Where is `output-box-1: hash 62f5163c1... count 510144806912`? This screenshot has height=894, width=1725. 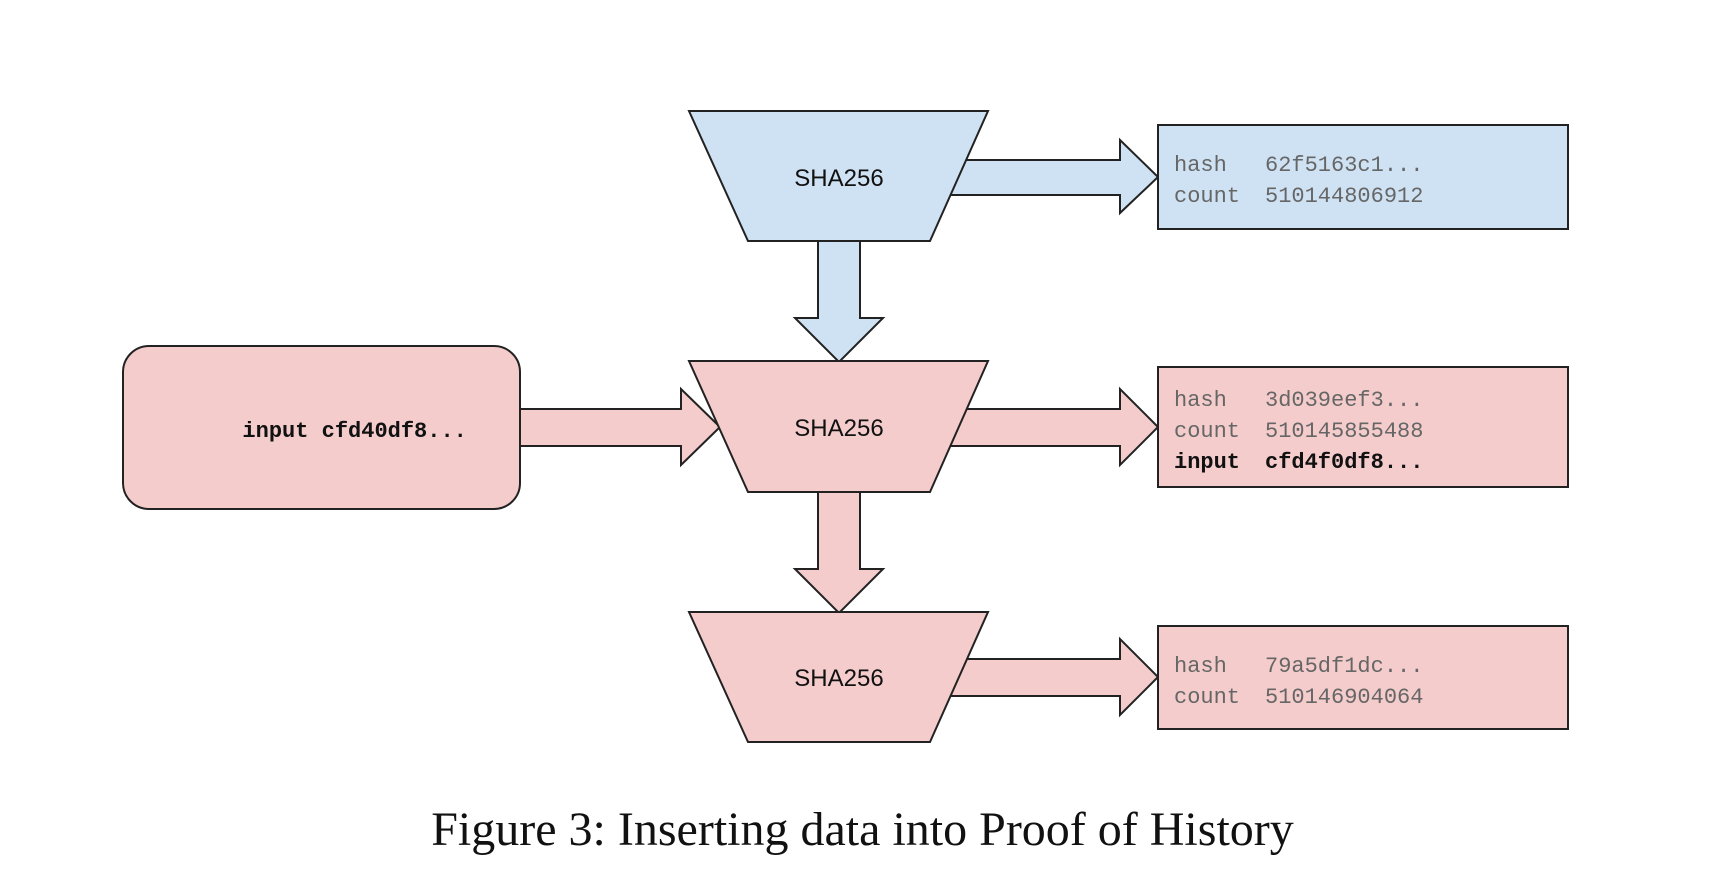
output-box-1: hash 62f5163c1... count 510144806912 is located at coordinates (1363, 177).